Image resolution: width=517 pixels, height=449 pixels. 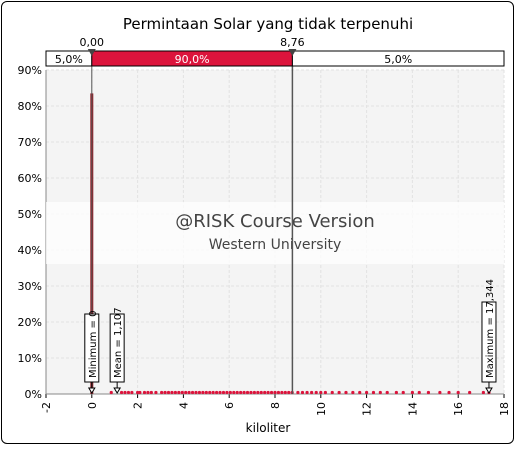 What do you see at coordinates (92, 405) in the screenshot?
I see `x-tick-label: 0` at bounding box center [92, 405].